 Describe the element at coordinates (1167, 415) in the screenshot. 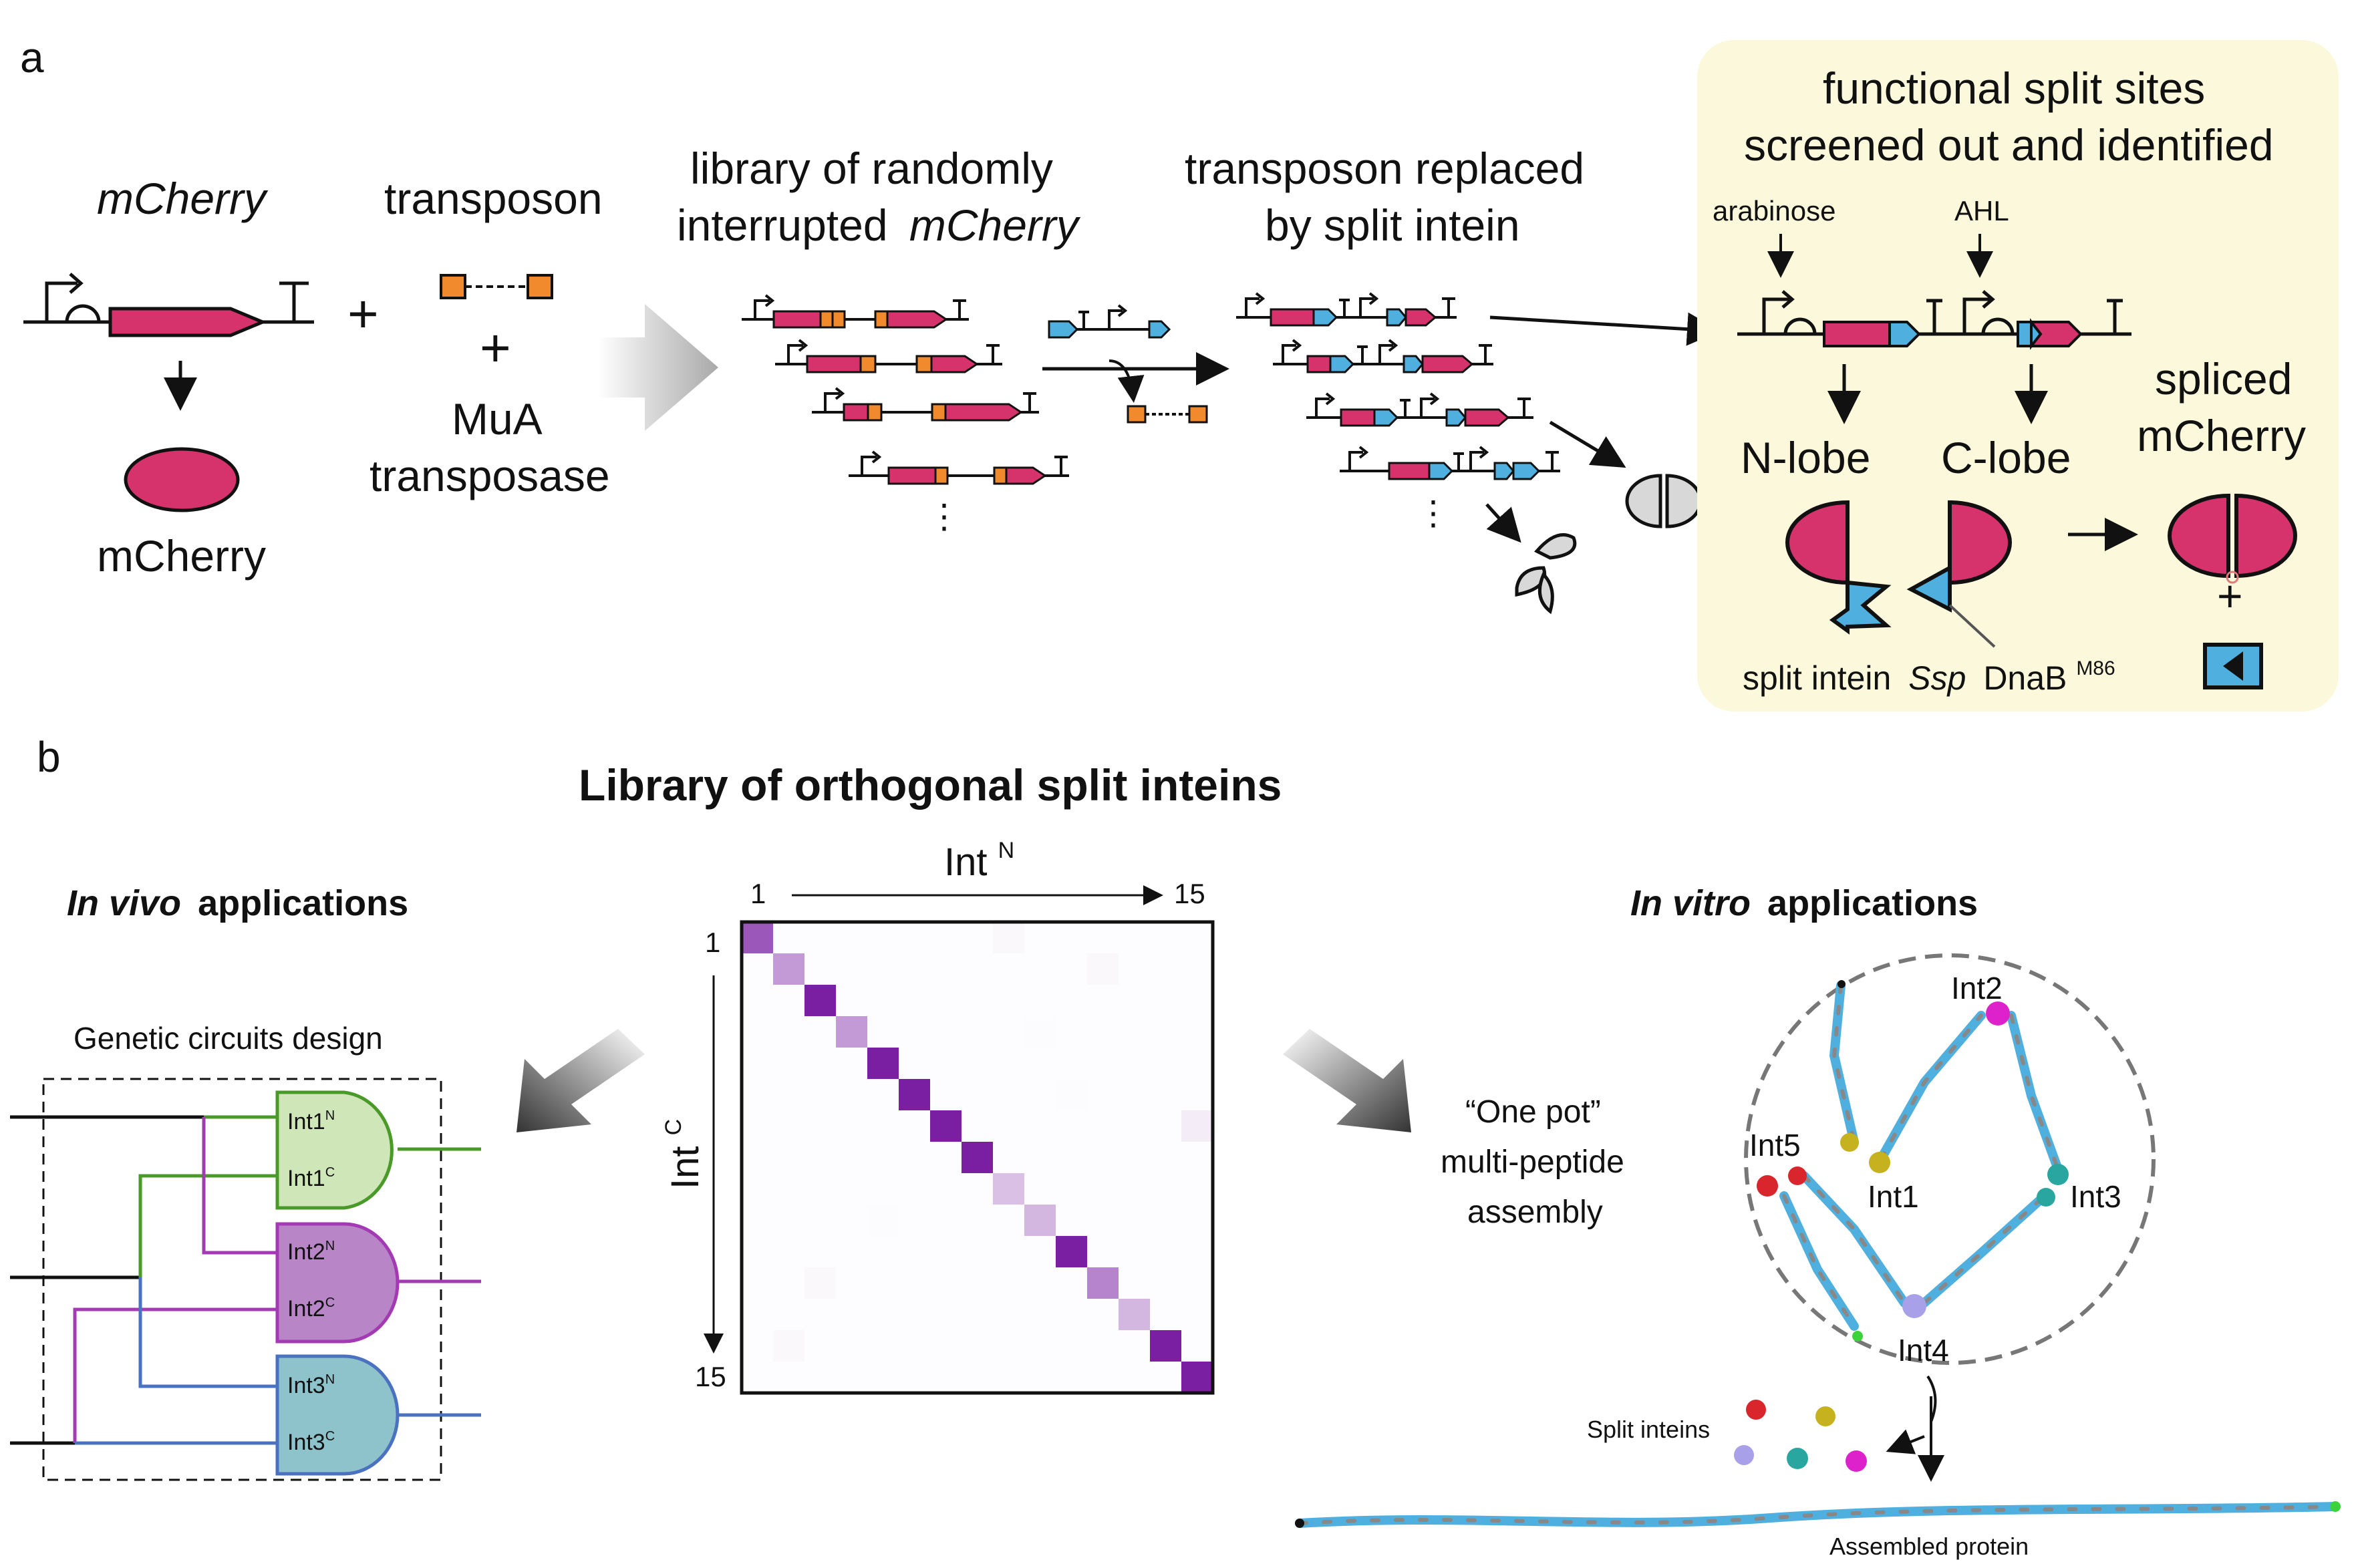

I see `excised-transposon` at that location.